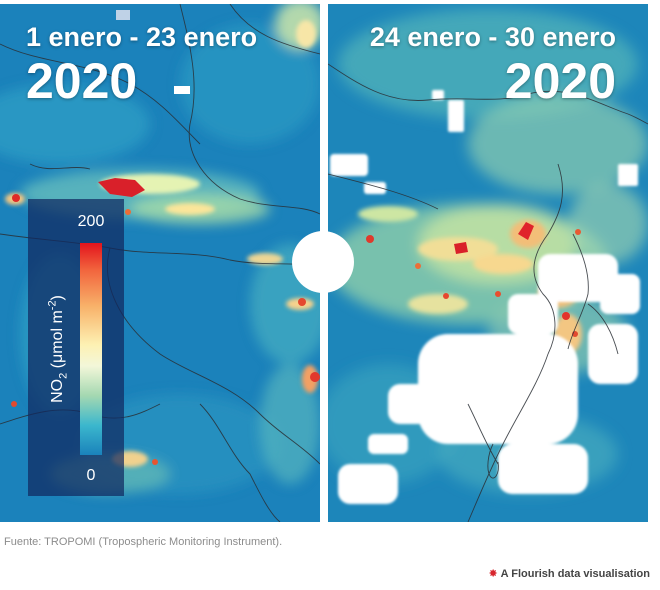 This screenshot has height=590, width=660. What do you see at coordinates (58, 341) in the screenshot?
I see `legend-title-mid: (μmol m` at bounding box center [58, 341].